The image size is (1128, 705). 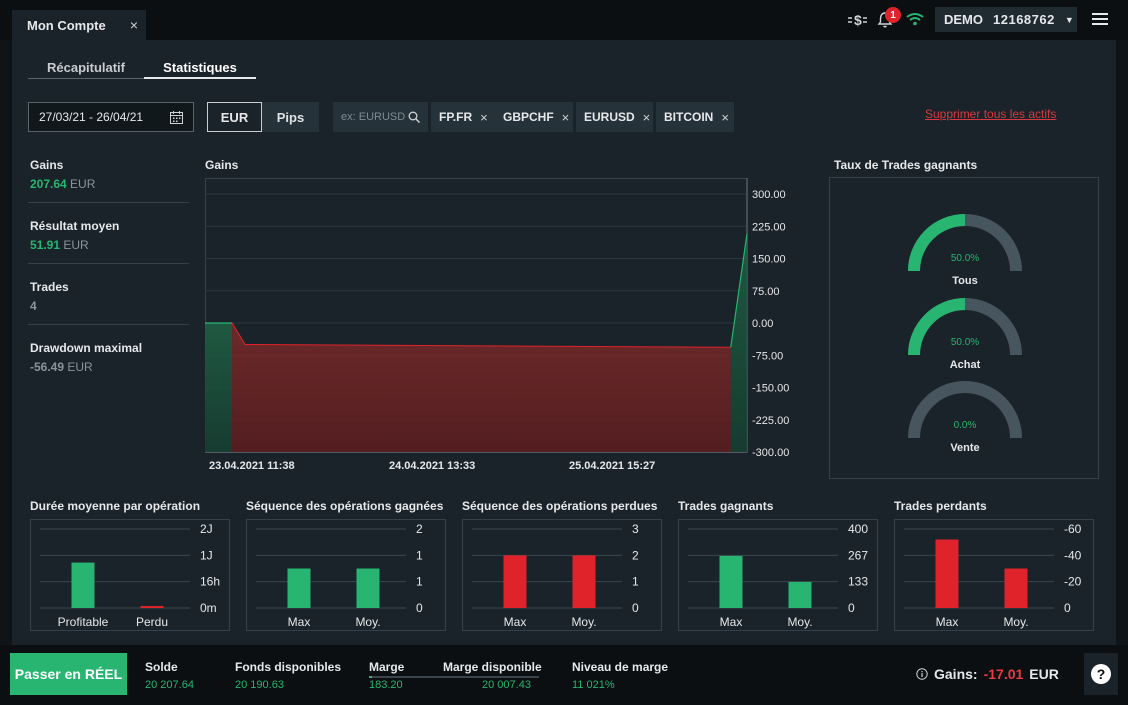 I want to click on gains-label: Gains, so click(x=47, y=165).